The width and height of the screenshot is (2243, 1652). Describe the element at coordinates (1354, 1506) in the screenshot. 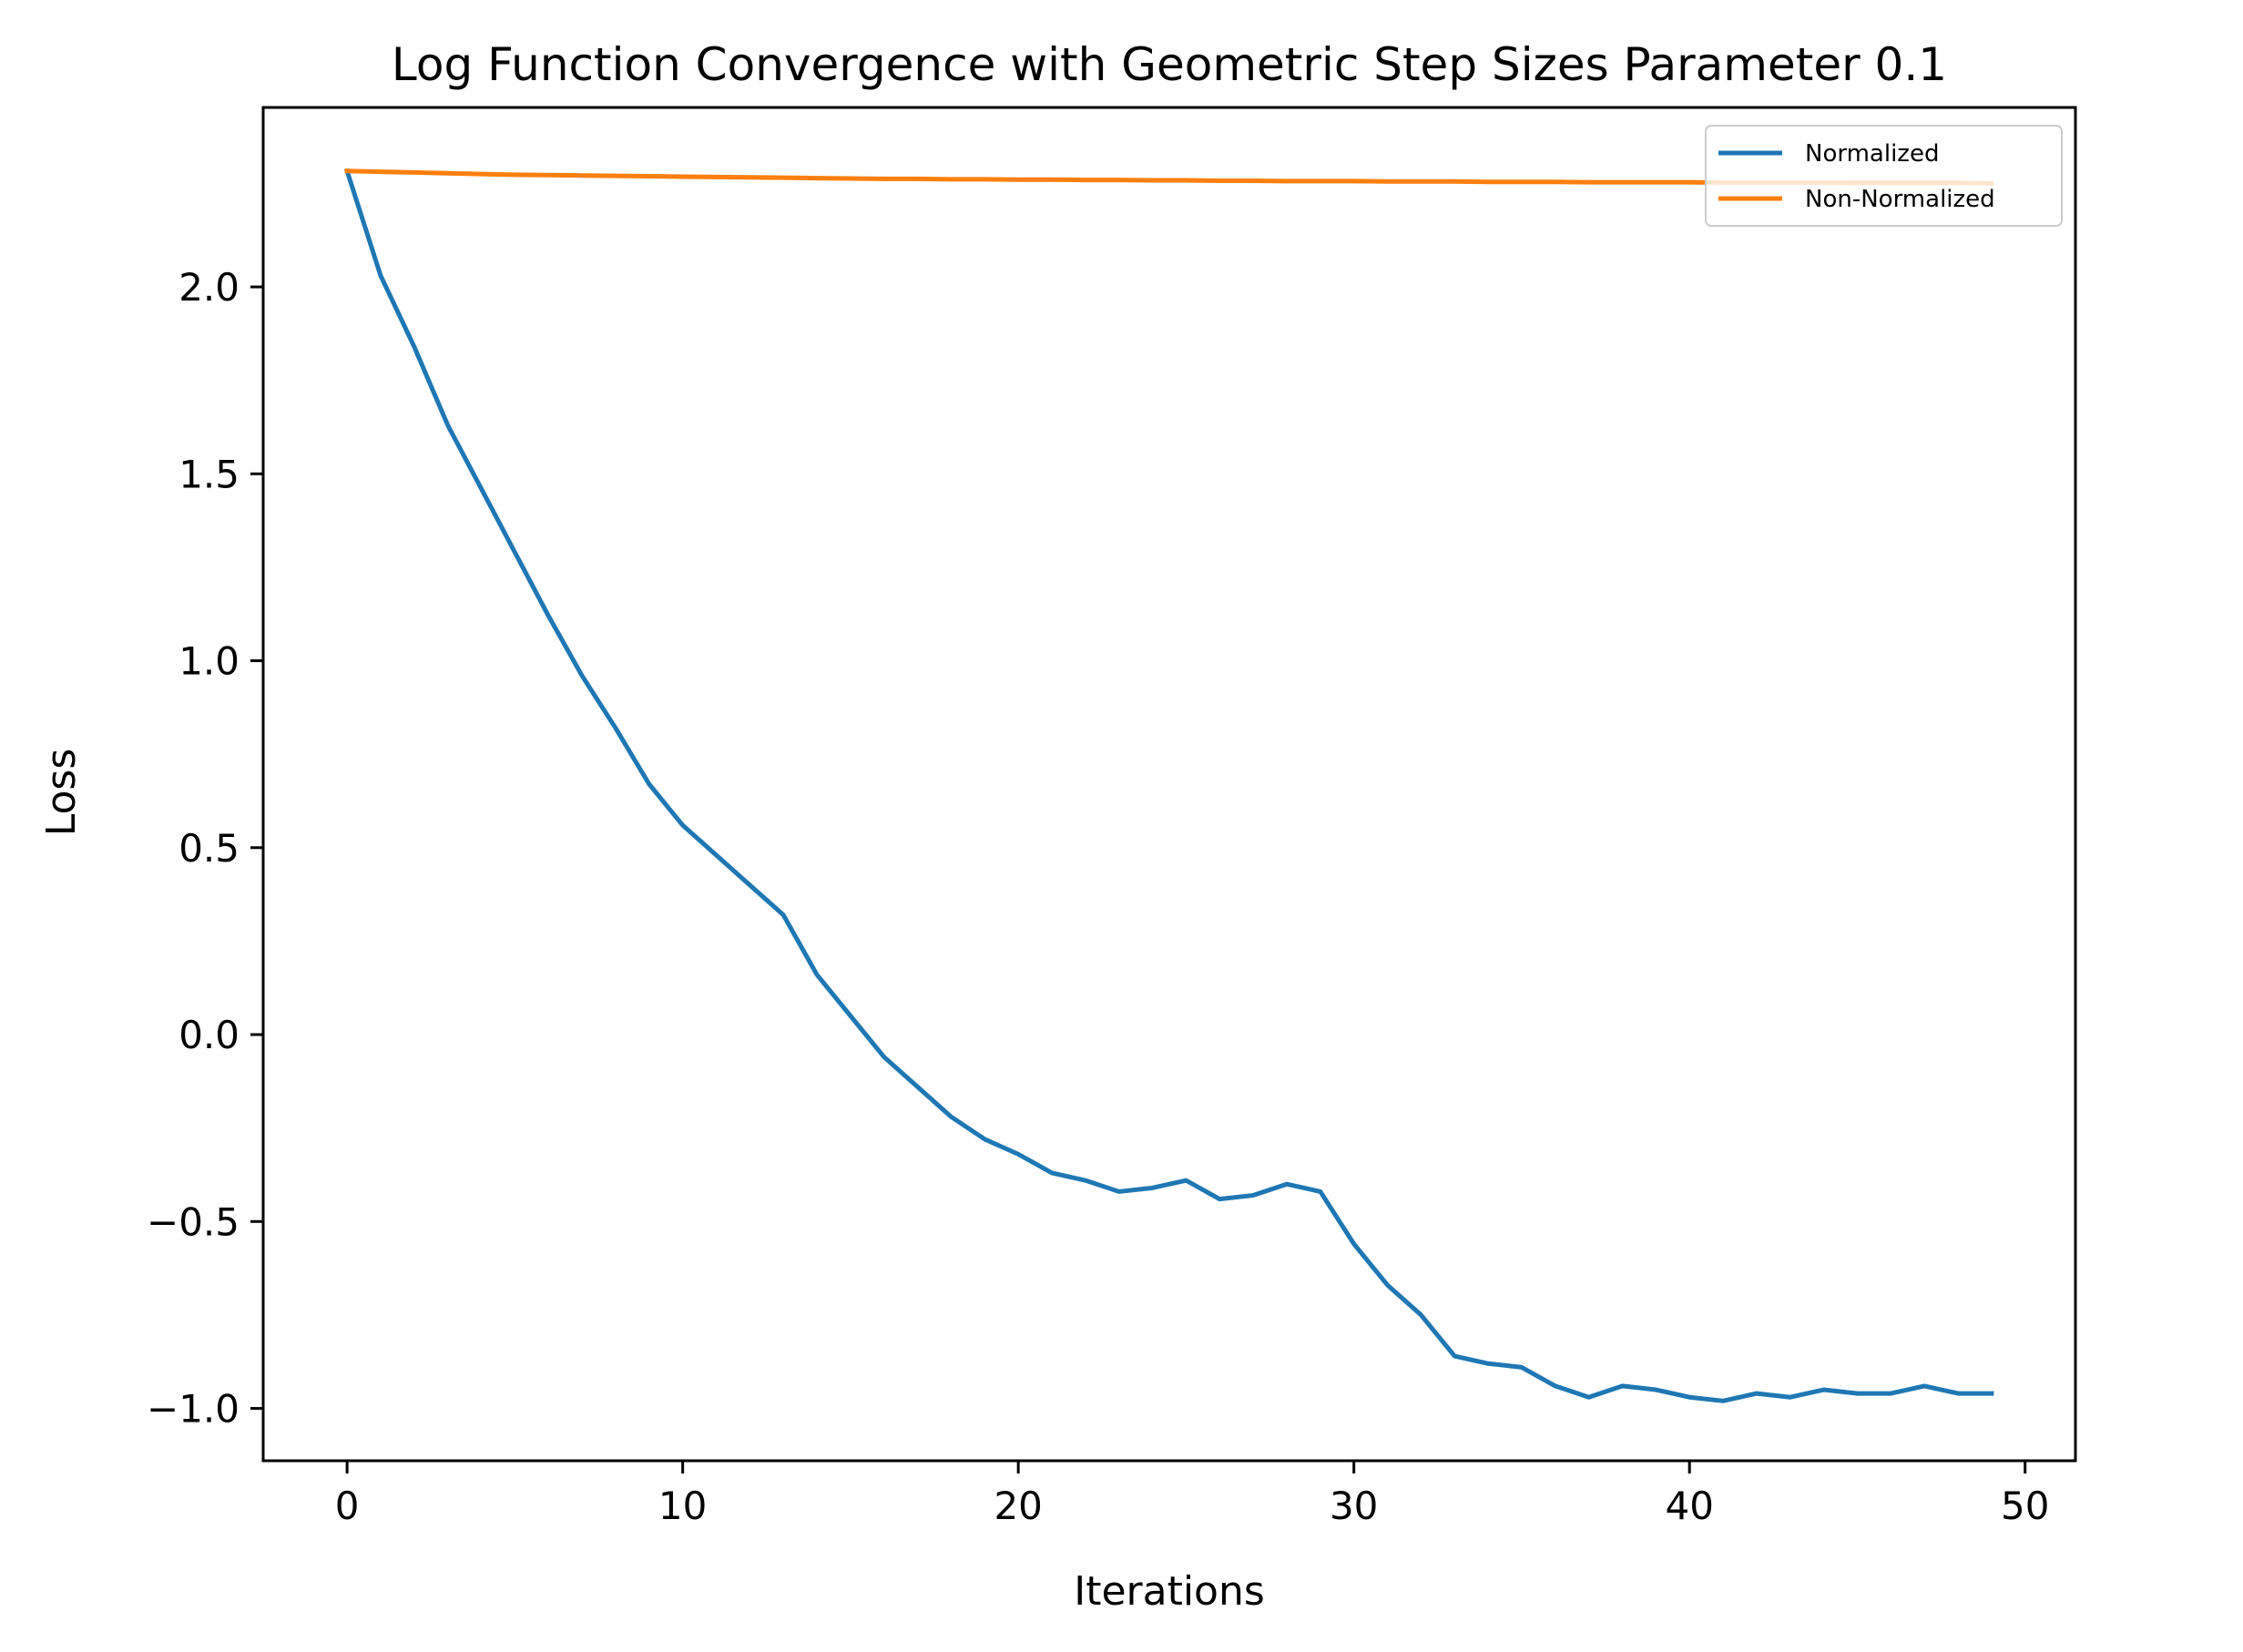

I see `x-tick-label: 30` at that location.